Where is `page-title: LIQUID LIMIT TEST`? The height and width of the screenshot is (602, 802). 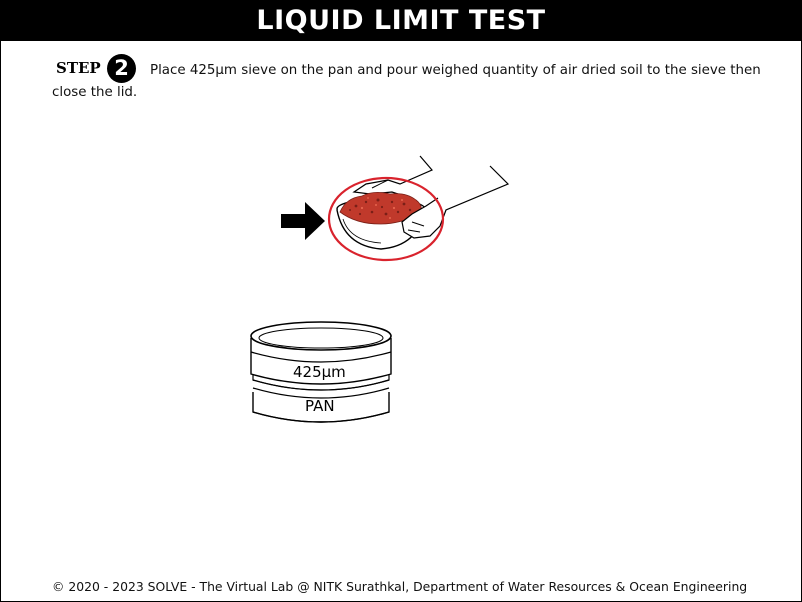
page-title: LIQUID LIMIT TEST is located at coordinates (401, 20).